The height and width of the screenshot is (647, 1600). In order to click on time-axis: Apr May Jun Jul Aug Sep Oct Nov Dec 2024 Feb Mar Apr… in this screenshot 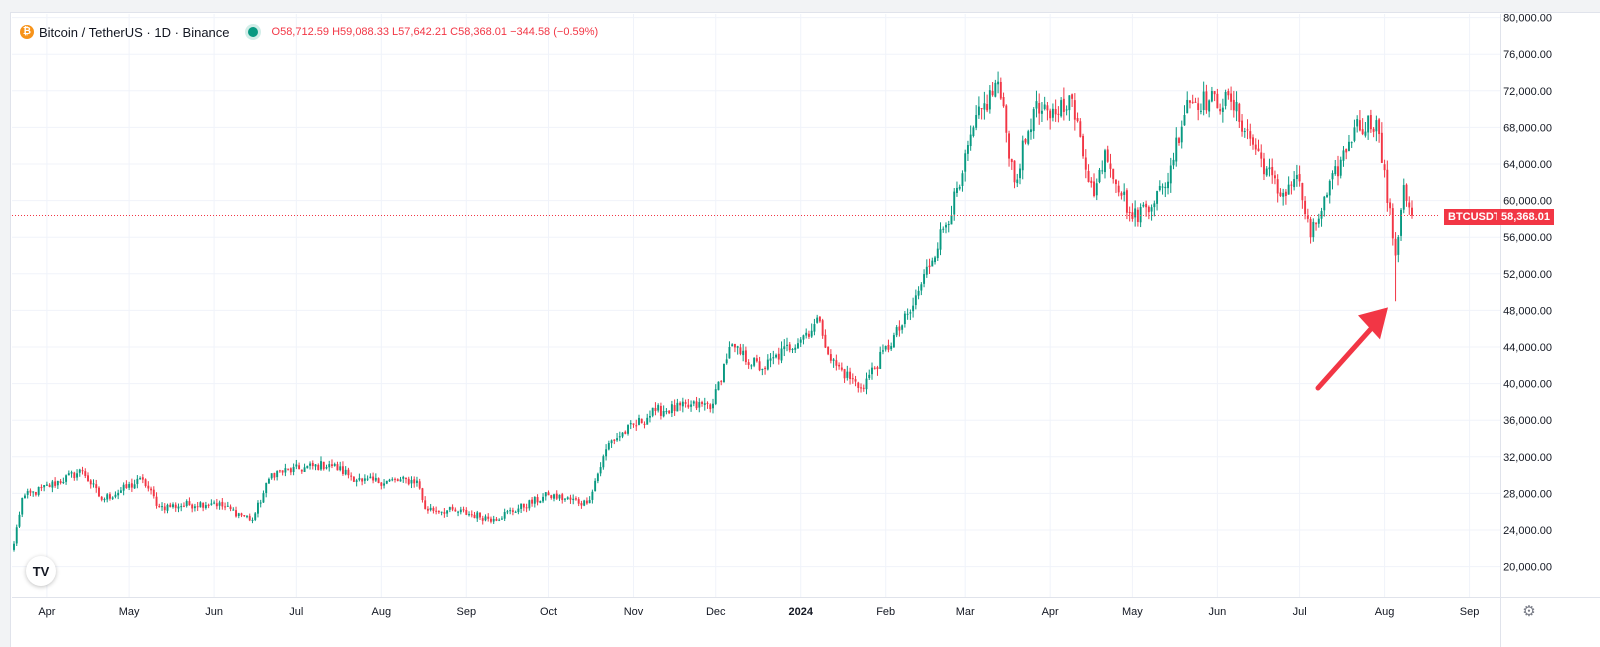, I will do `click(806, 608)`.